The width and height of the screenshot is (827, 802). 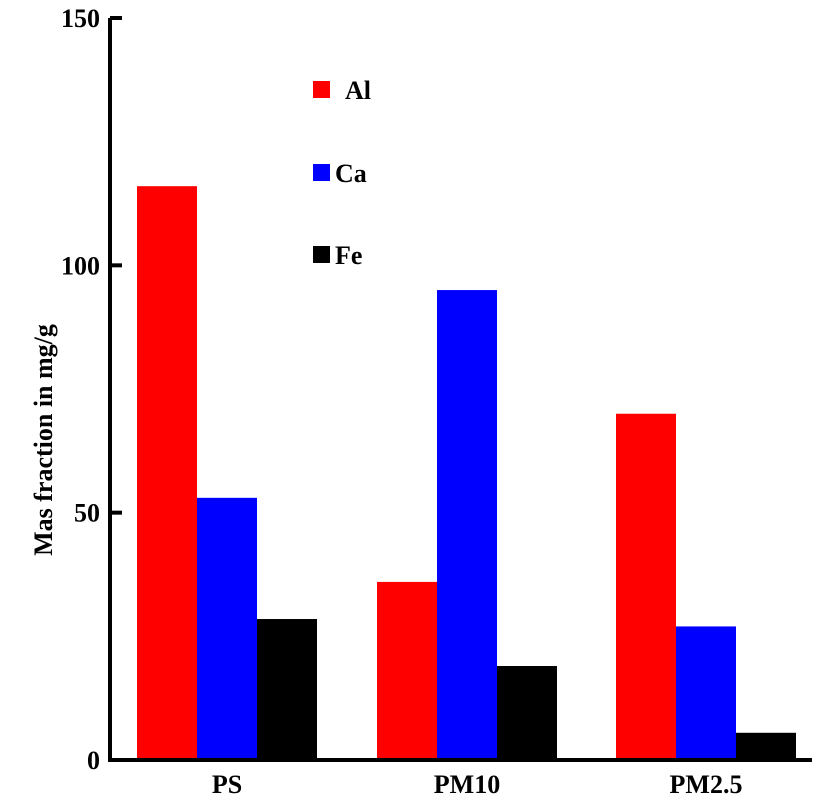 What do you see at coordinates (93, 760) in the screenshot?
I see `y-tick-label: 0` at bounding box center [93, 760].